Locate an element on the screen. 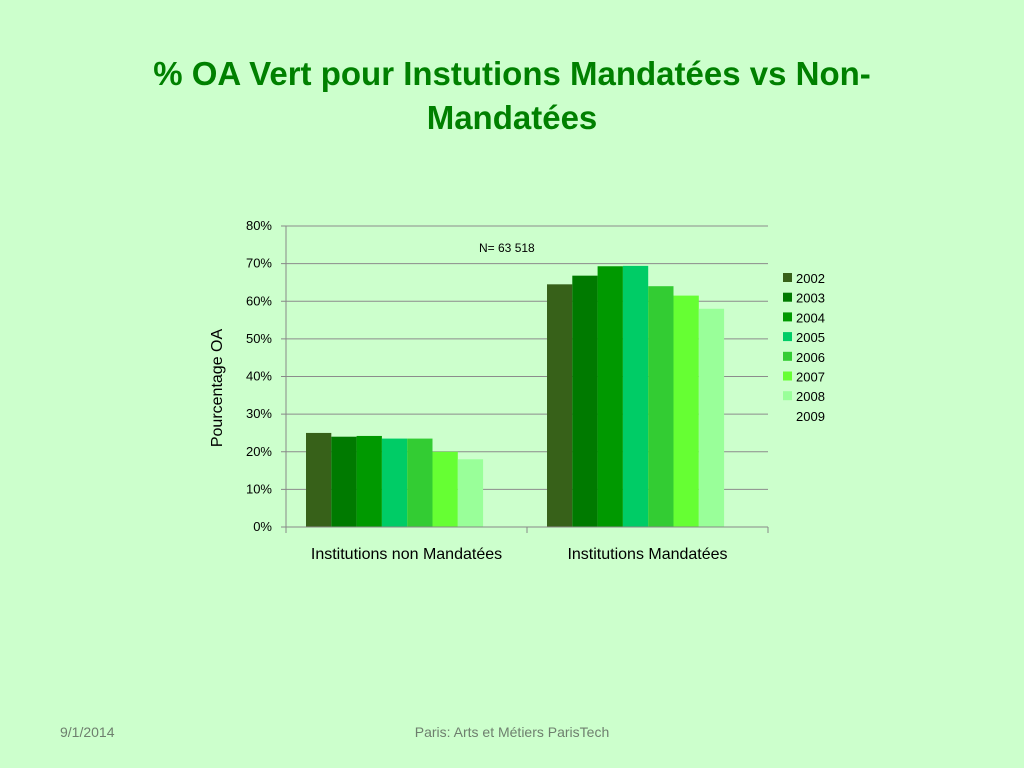  y-tick-label: 10% is located at coordinates (259, 488).